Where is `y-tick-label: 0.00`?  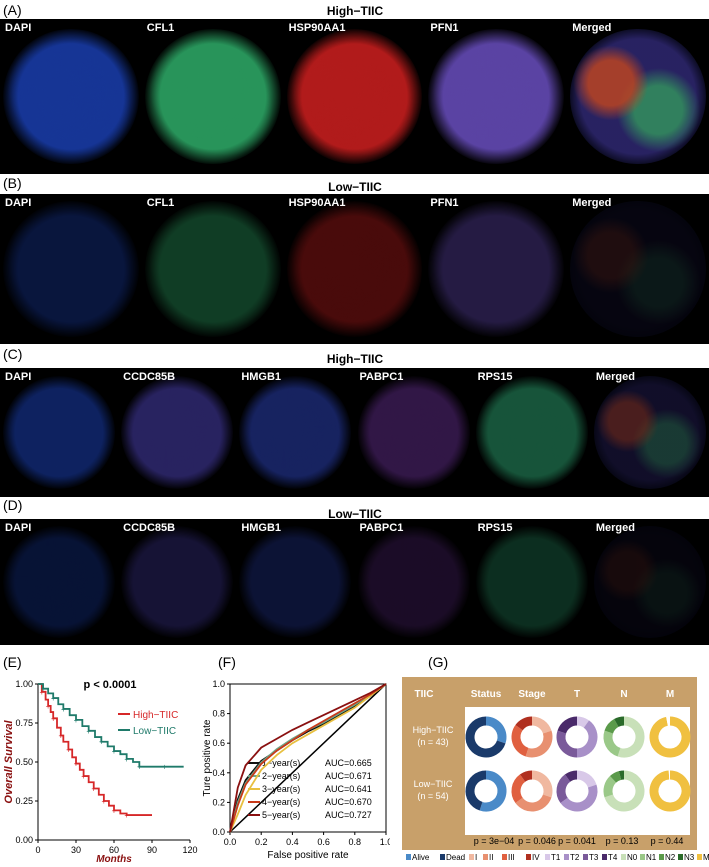
y-tick-label: 0.00 is located at coordinates (24, 840).